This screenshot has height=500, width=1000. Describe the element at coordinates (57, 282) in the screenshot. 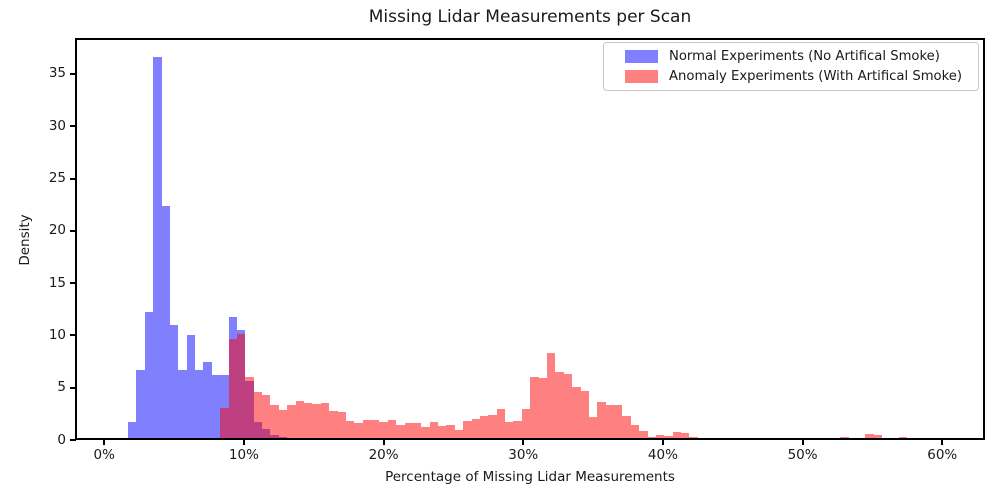

I see `y-tick-label: 15` at that location.